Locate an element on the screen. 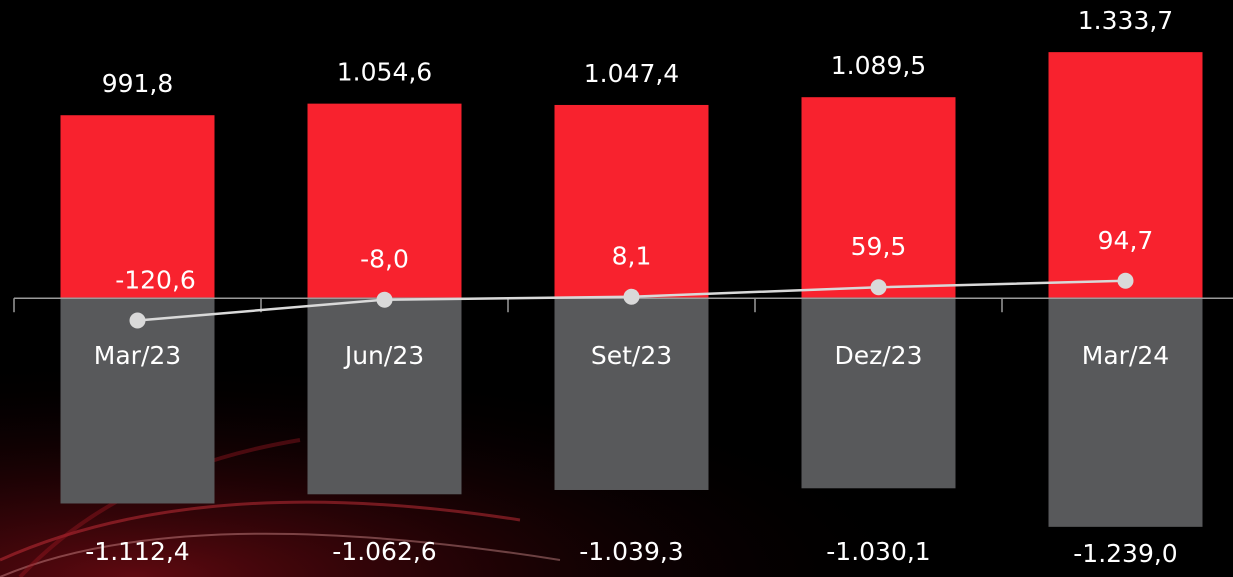 This screenshot has width=1233, height=577. value-label: 1.089,5 is located at coordinates (878, 65).